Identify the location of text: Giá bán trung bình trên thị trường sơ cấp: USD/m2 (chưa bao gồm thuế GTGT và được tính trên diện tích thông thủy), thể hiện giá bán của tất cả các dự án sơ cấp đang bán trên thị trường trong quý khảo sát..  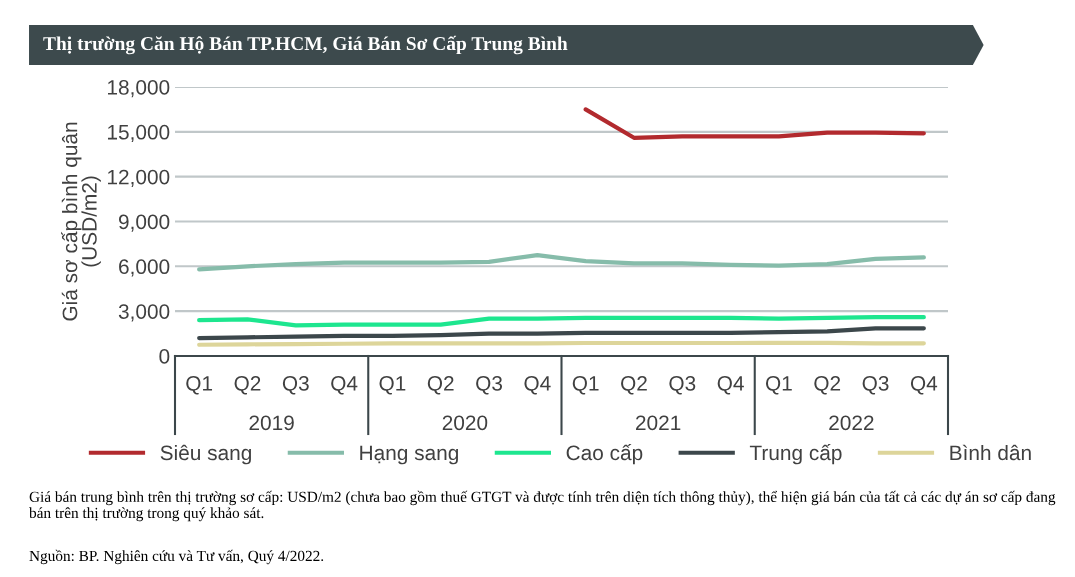
(542, 506).